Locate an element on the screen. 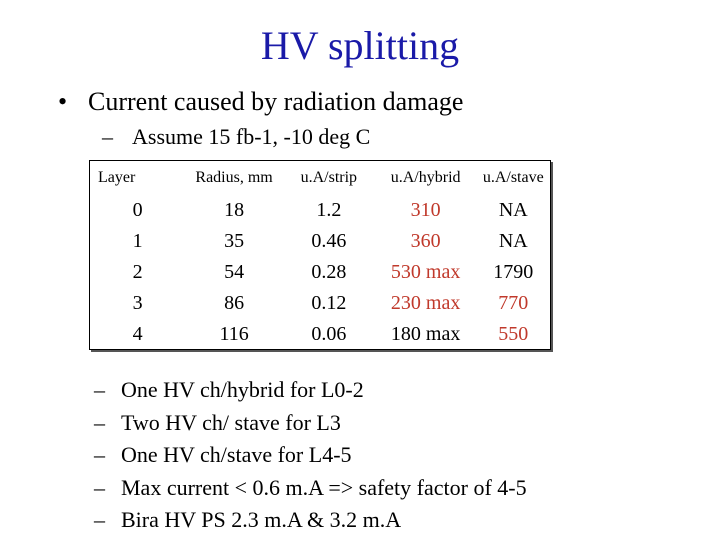 This screenshot has height=540, width=720. table-row: 4 116 0.06 180 max 550 is located at coordinates (320, 334).